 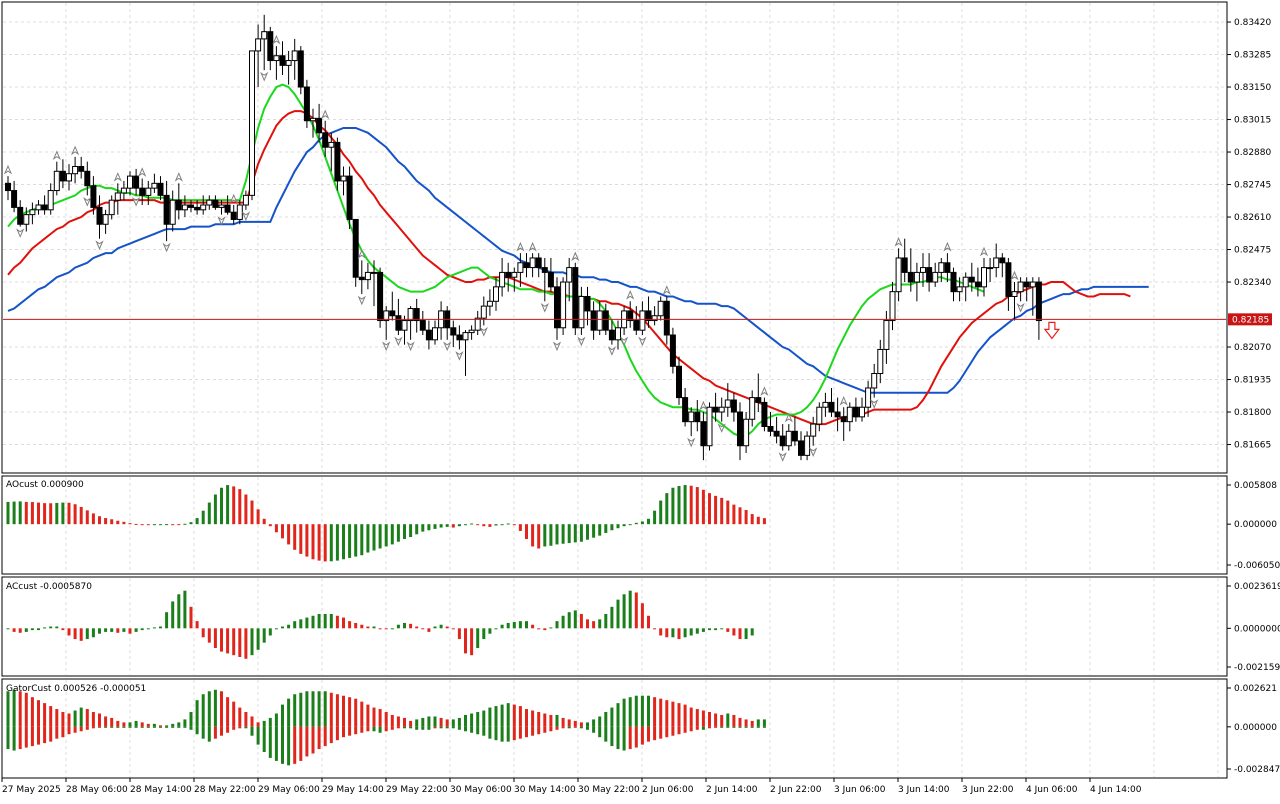 I want to click on current-price-label: 0.82185, so click(x=1250, y=320).